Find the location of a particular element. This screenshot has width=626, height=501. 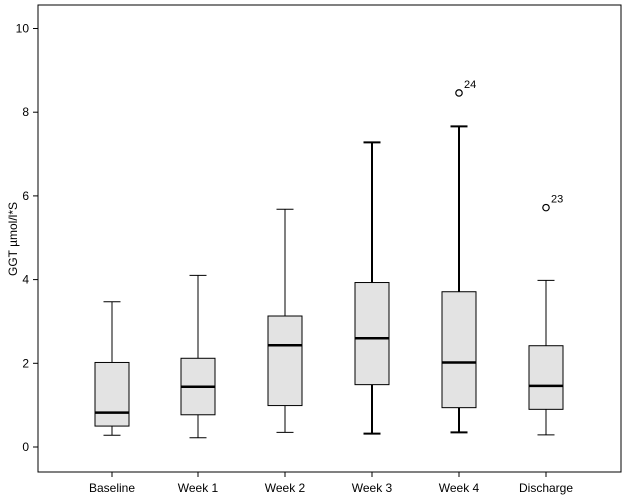

box-week-4: 24 is located at coordinates (459, 256).